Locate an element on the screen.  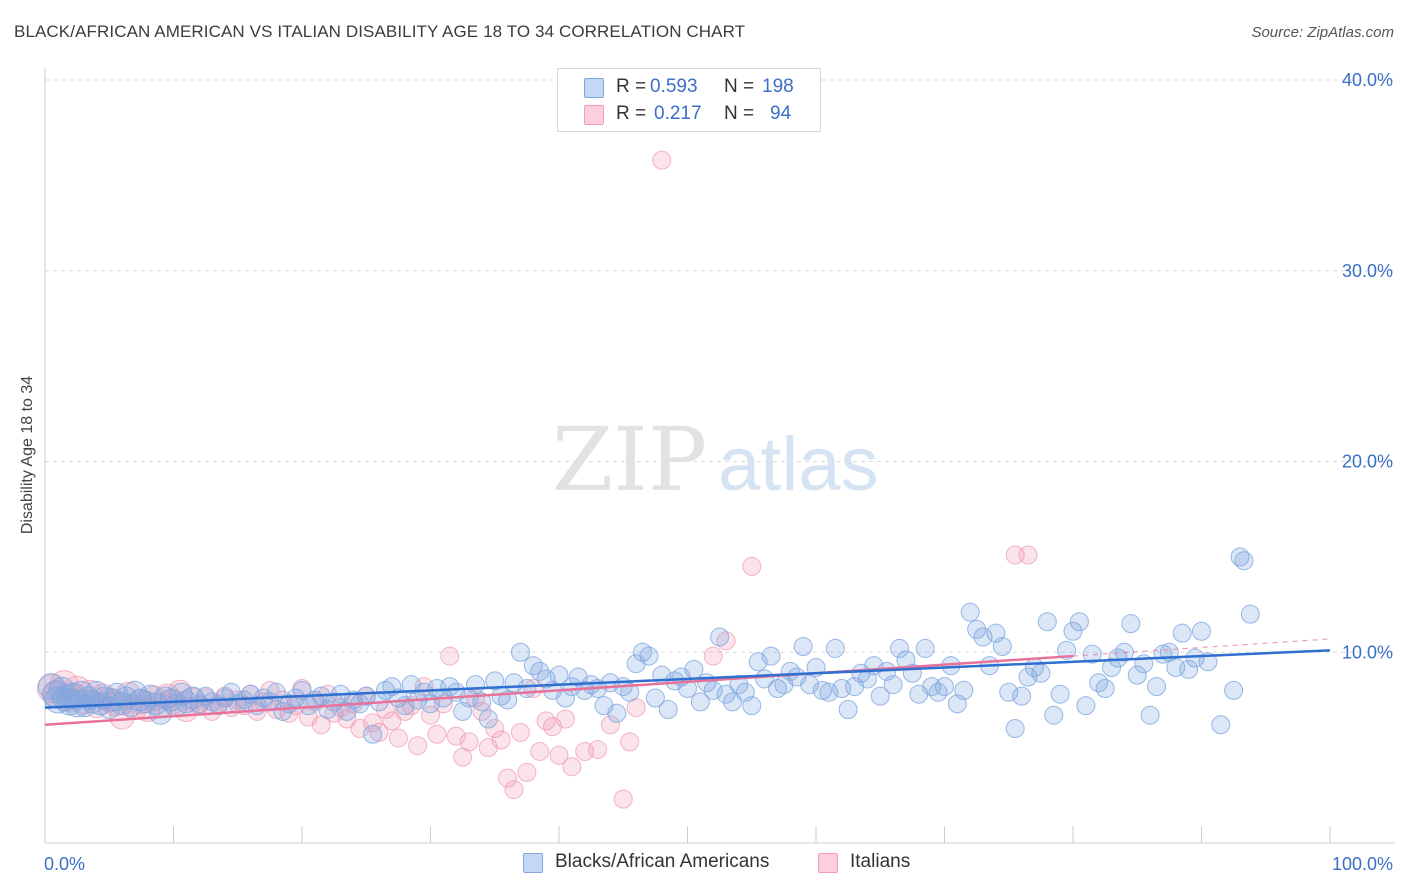
n-value: 94 is located at coordinates (781, 113).